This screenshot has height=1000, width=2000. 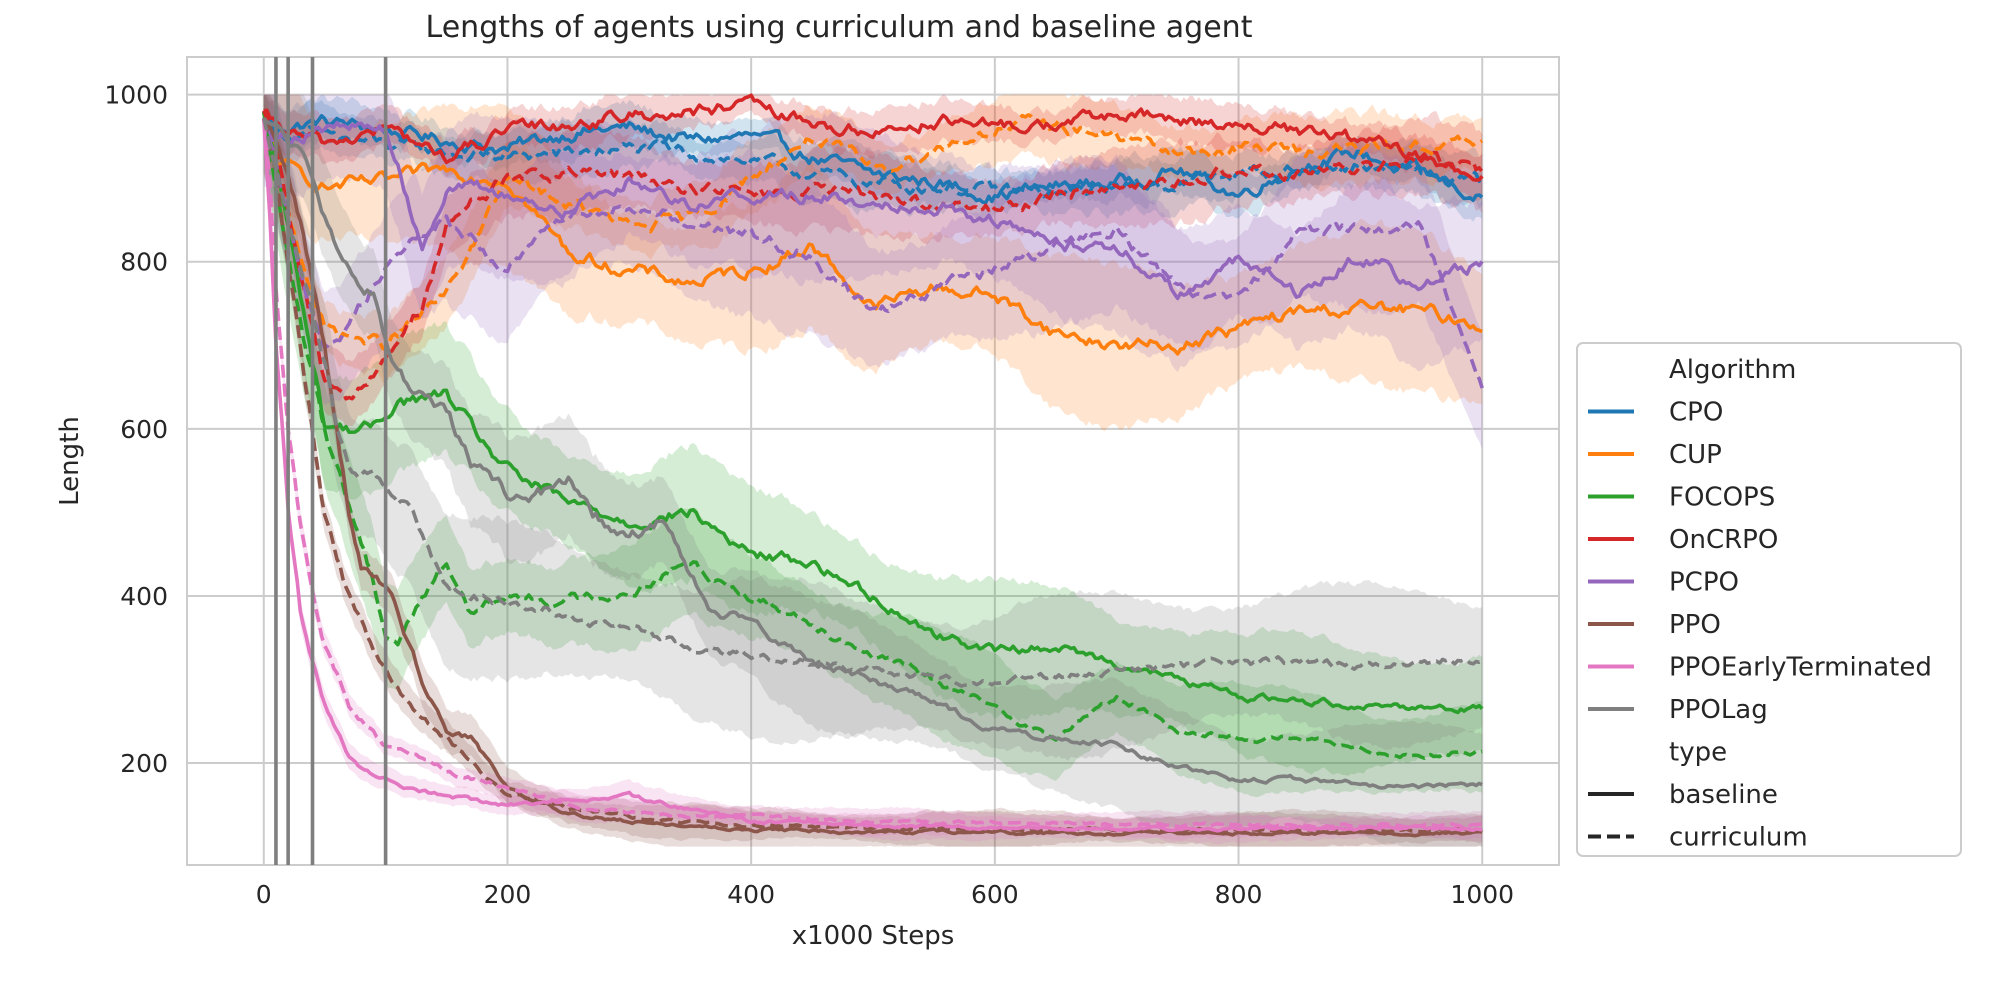 I want to click on legend-label-ppo: PPO, so click(x=1695, y=625).